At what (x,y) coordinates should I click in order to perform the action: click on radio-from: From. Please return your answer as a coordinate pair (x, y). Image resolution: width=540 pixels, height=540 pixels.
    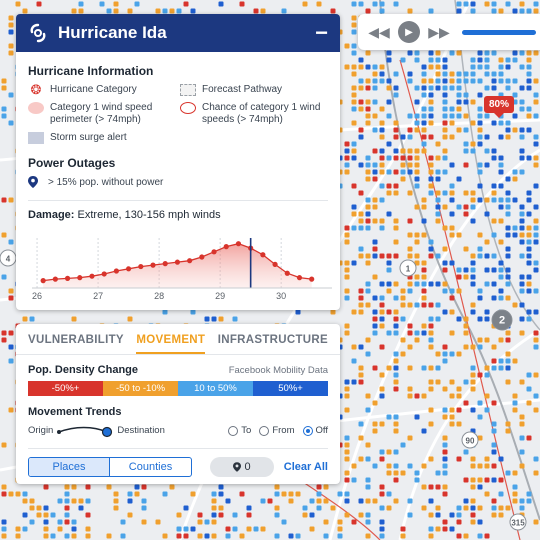
    Looking at the image, I should click on (277, 430).